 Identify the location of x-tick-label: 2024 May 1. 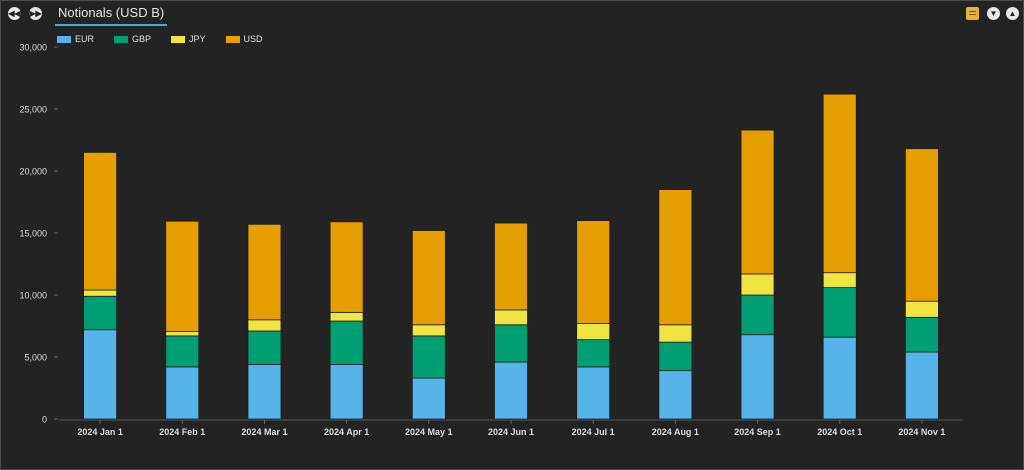
(429, 432).